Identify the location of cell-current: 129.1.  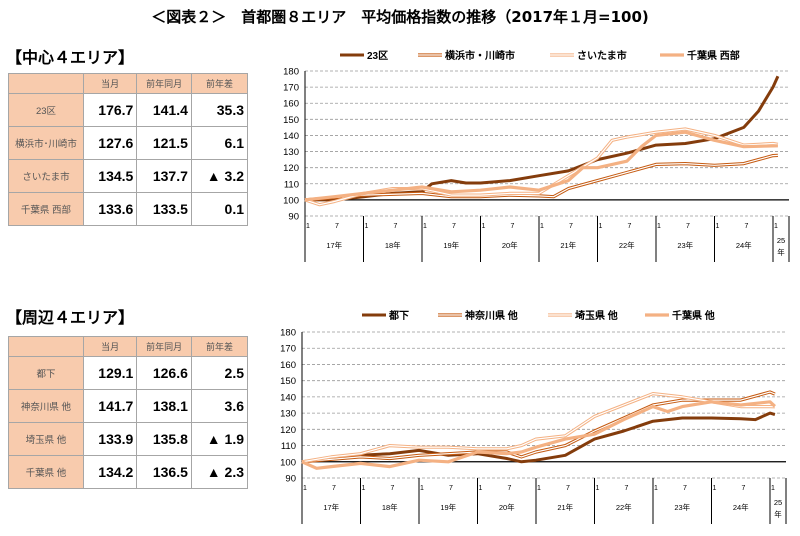
(110, 373).